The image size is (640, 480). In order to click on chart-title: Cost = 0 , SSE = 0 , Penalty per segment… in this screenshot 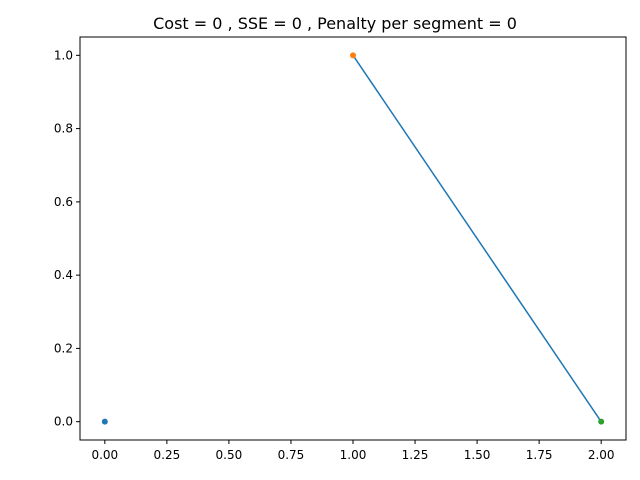, I will do `click(335, 23)`.